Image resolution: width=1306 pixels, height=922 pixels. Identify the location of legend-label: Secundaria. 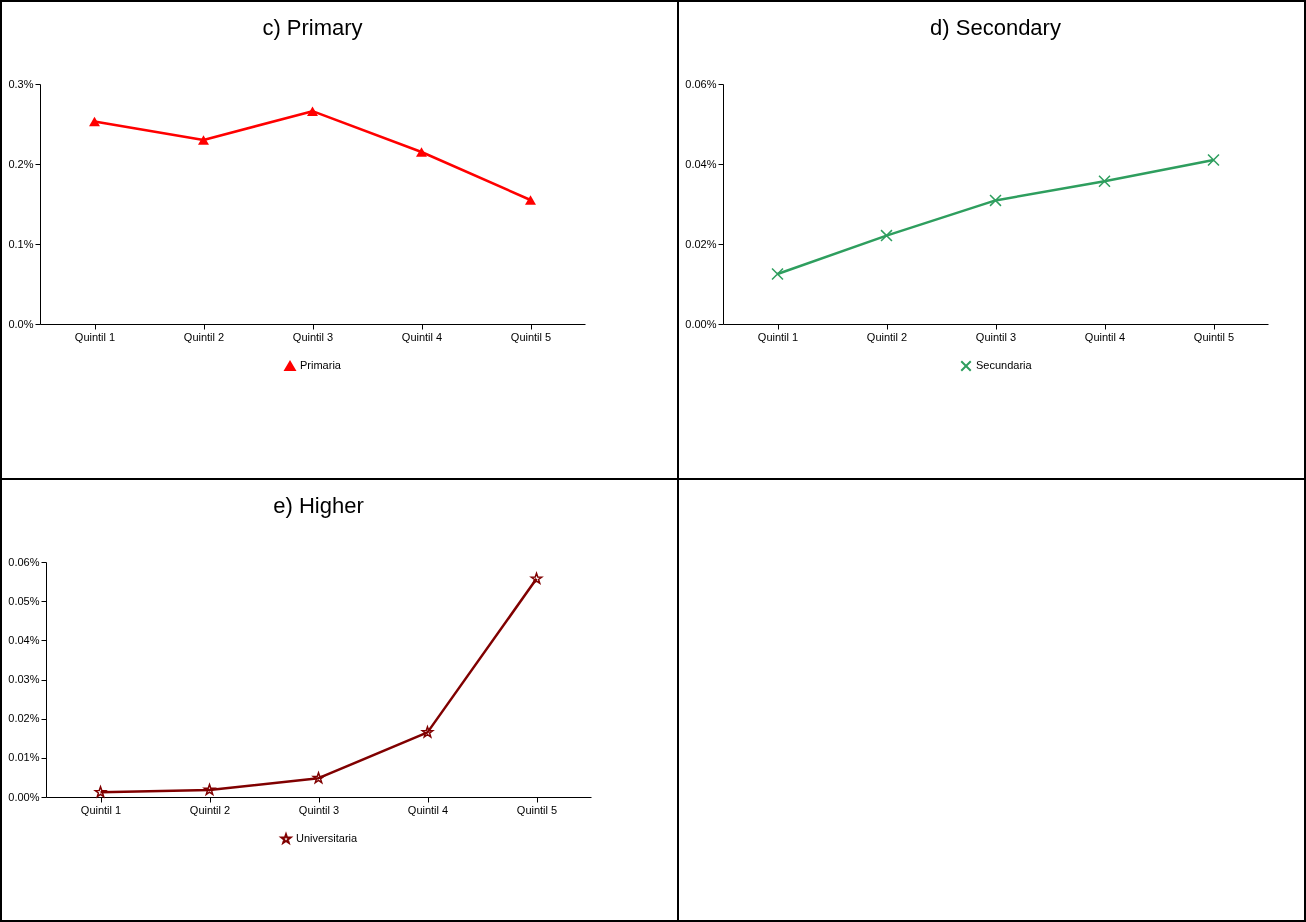
(1004, 365).